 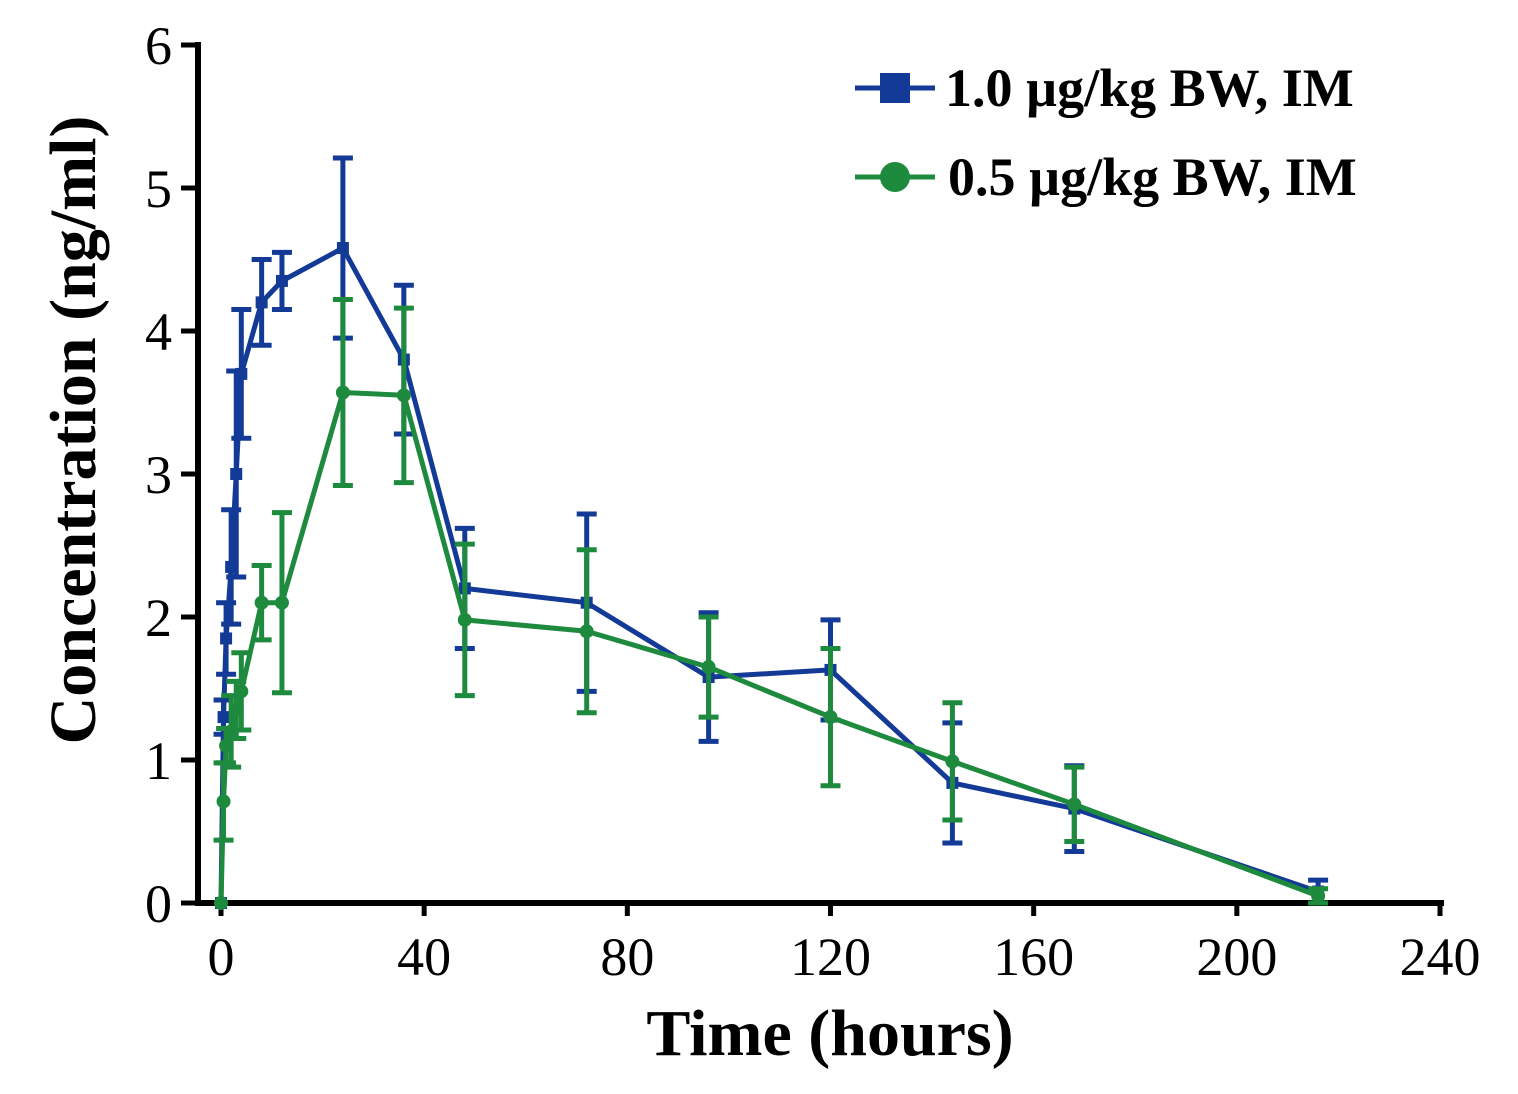 I want to click on y-tick-label: 1, so click(x=158, y=761).